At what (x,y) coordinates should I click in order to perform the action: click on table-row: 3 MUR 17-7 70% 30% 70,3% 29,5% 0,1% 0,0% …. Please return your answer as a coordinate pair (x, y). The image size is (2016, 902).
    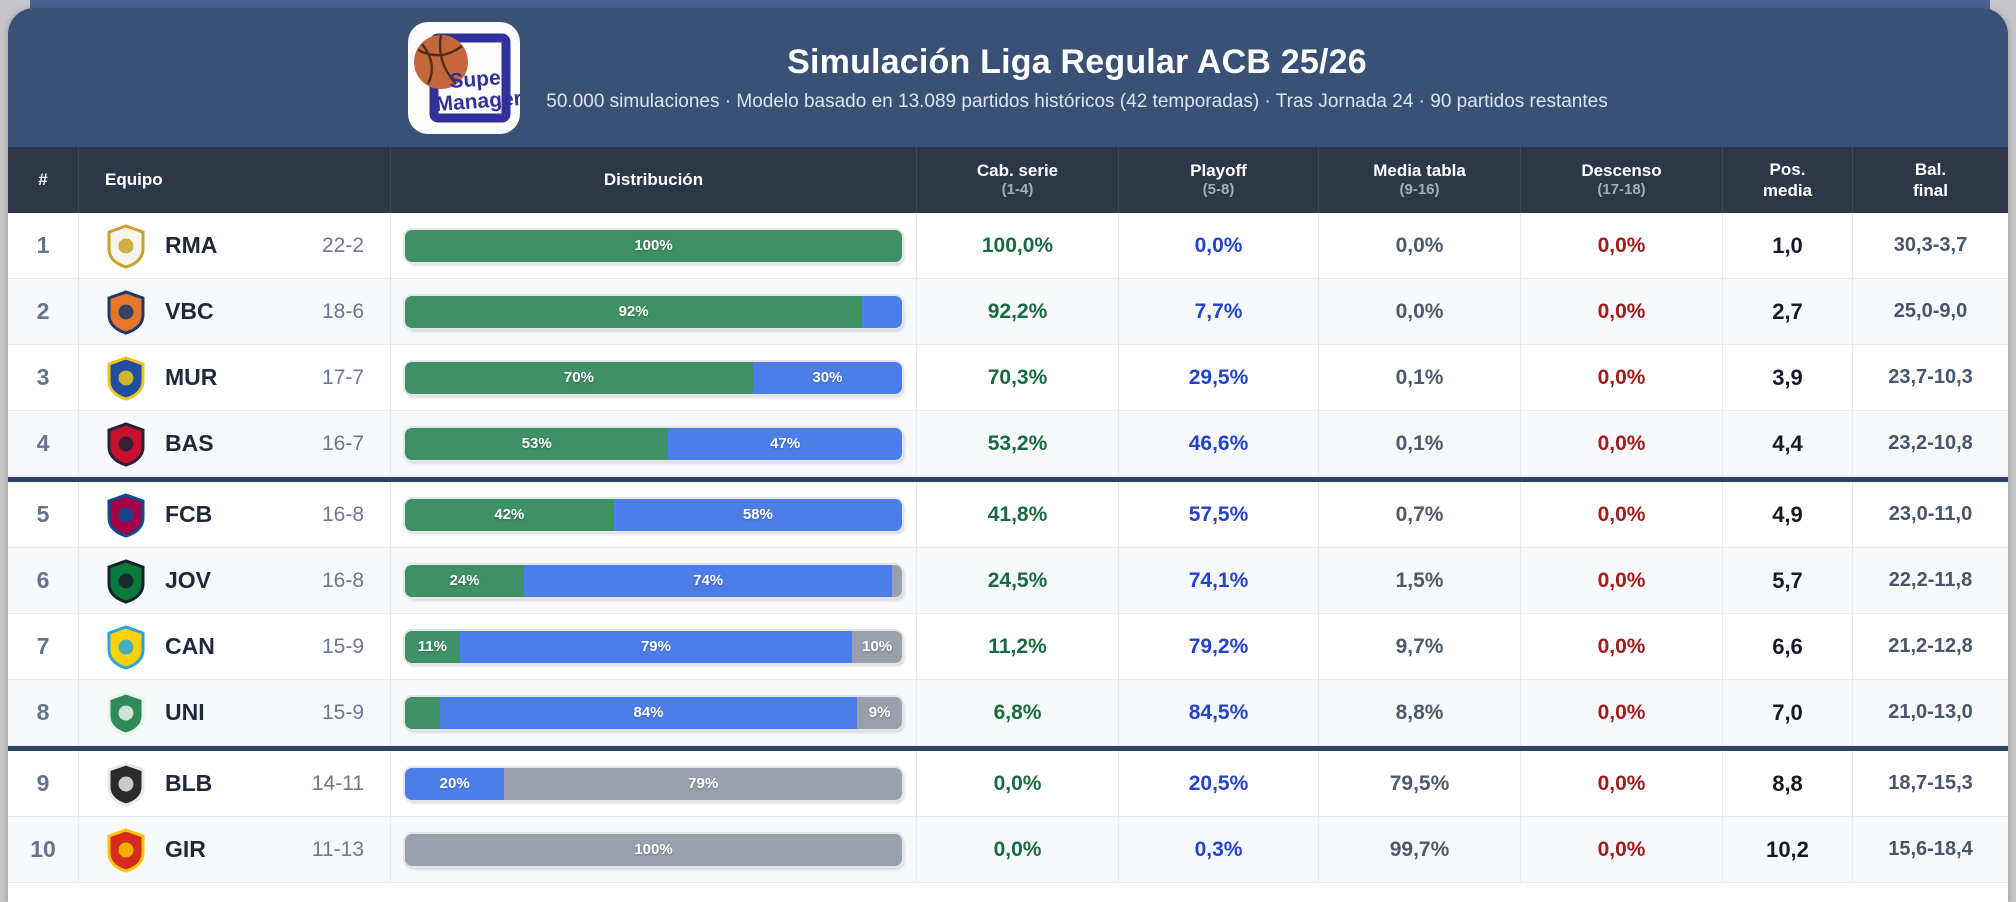
    Looking at the image, I should click on (1008, 378).